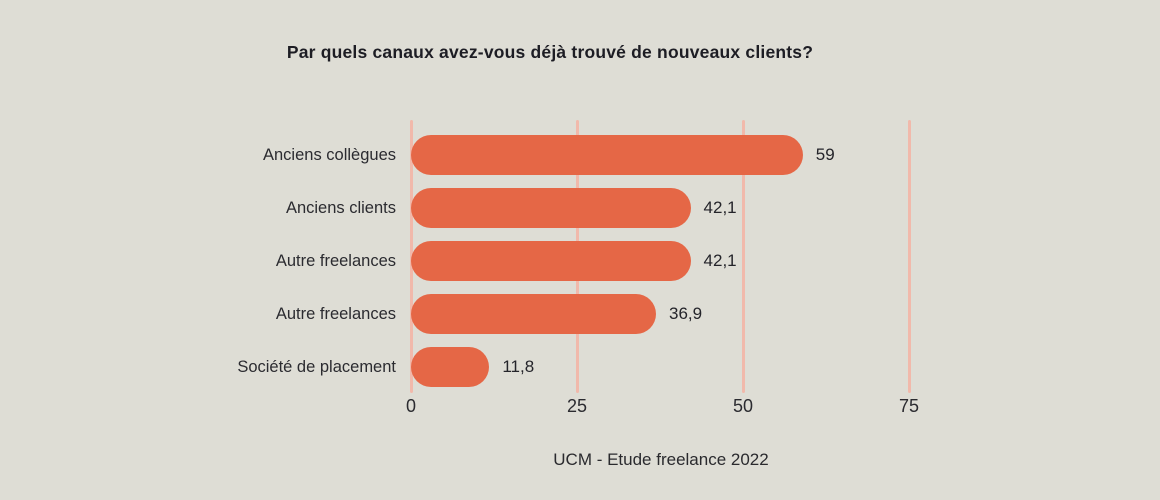 Image resolution: width=1160 pixels, height=500 pixels. I want to click on x-tick-label: 0, so click(410, 406).